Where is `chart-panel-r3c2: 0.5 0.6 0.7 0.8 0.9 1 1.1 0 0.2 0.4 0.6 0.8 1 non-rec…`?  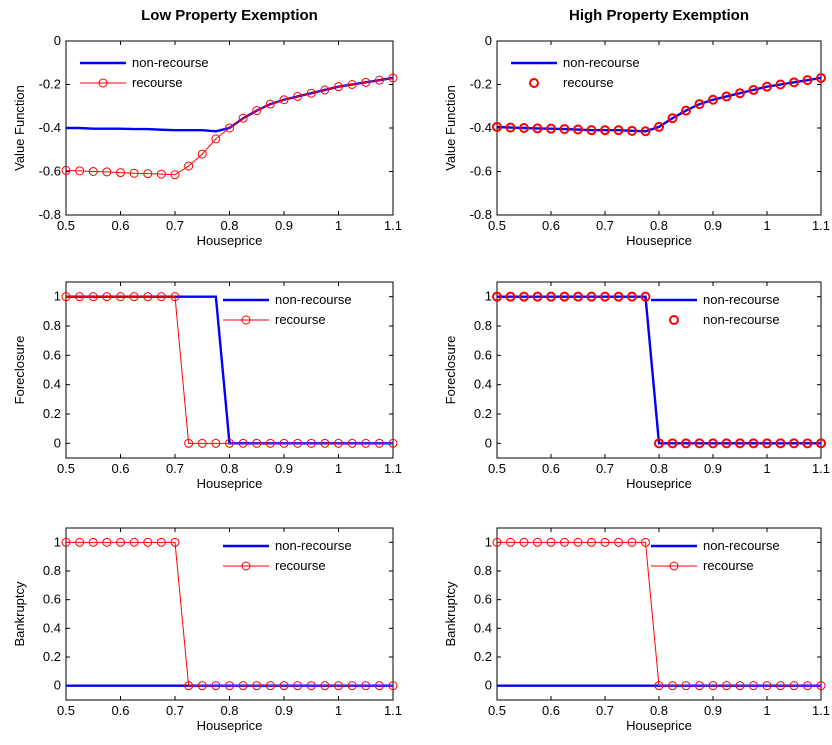
chart-panel-r3c2: 0.5 0.6 0.7 0.8 0.9 1 1.1 0 0.2 0.4 0.6 0.8 1 non-rec… is located at coordinates (636, 630).